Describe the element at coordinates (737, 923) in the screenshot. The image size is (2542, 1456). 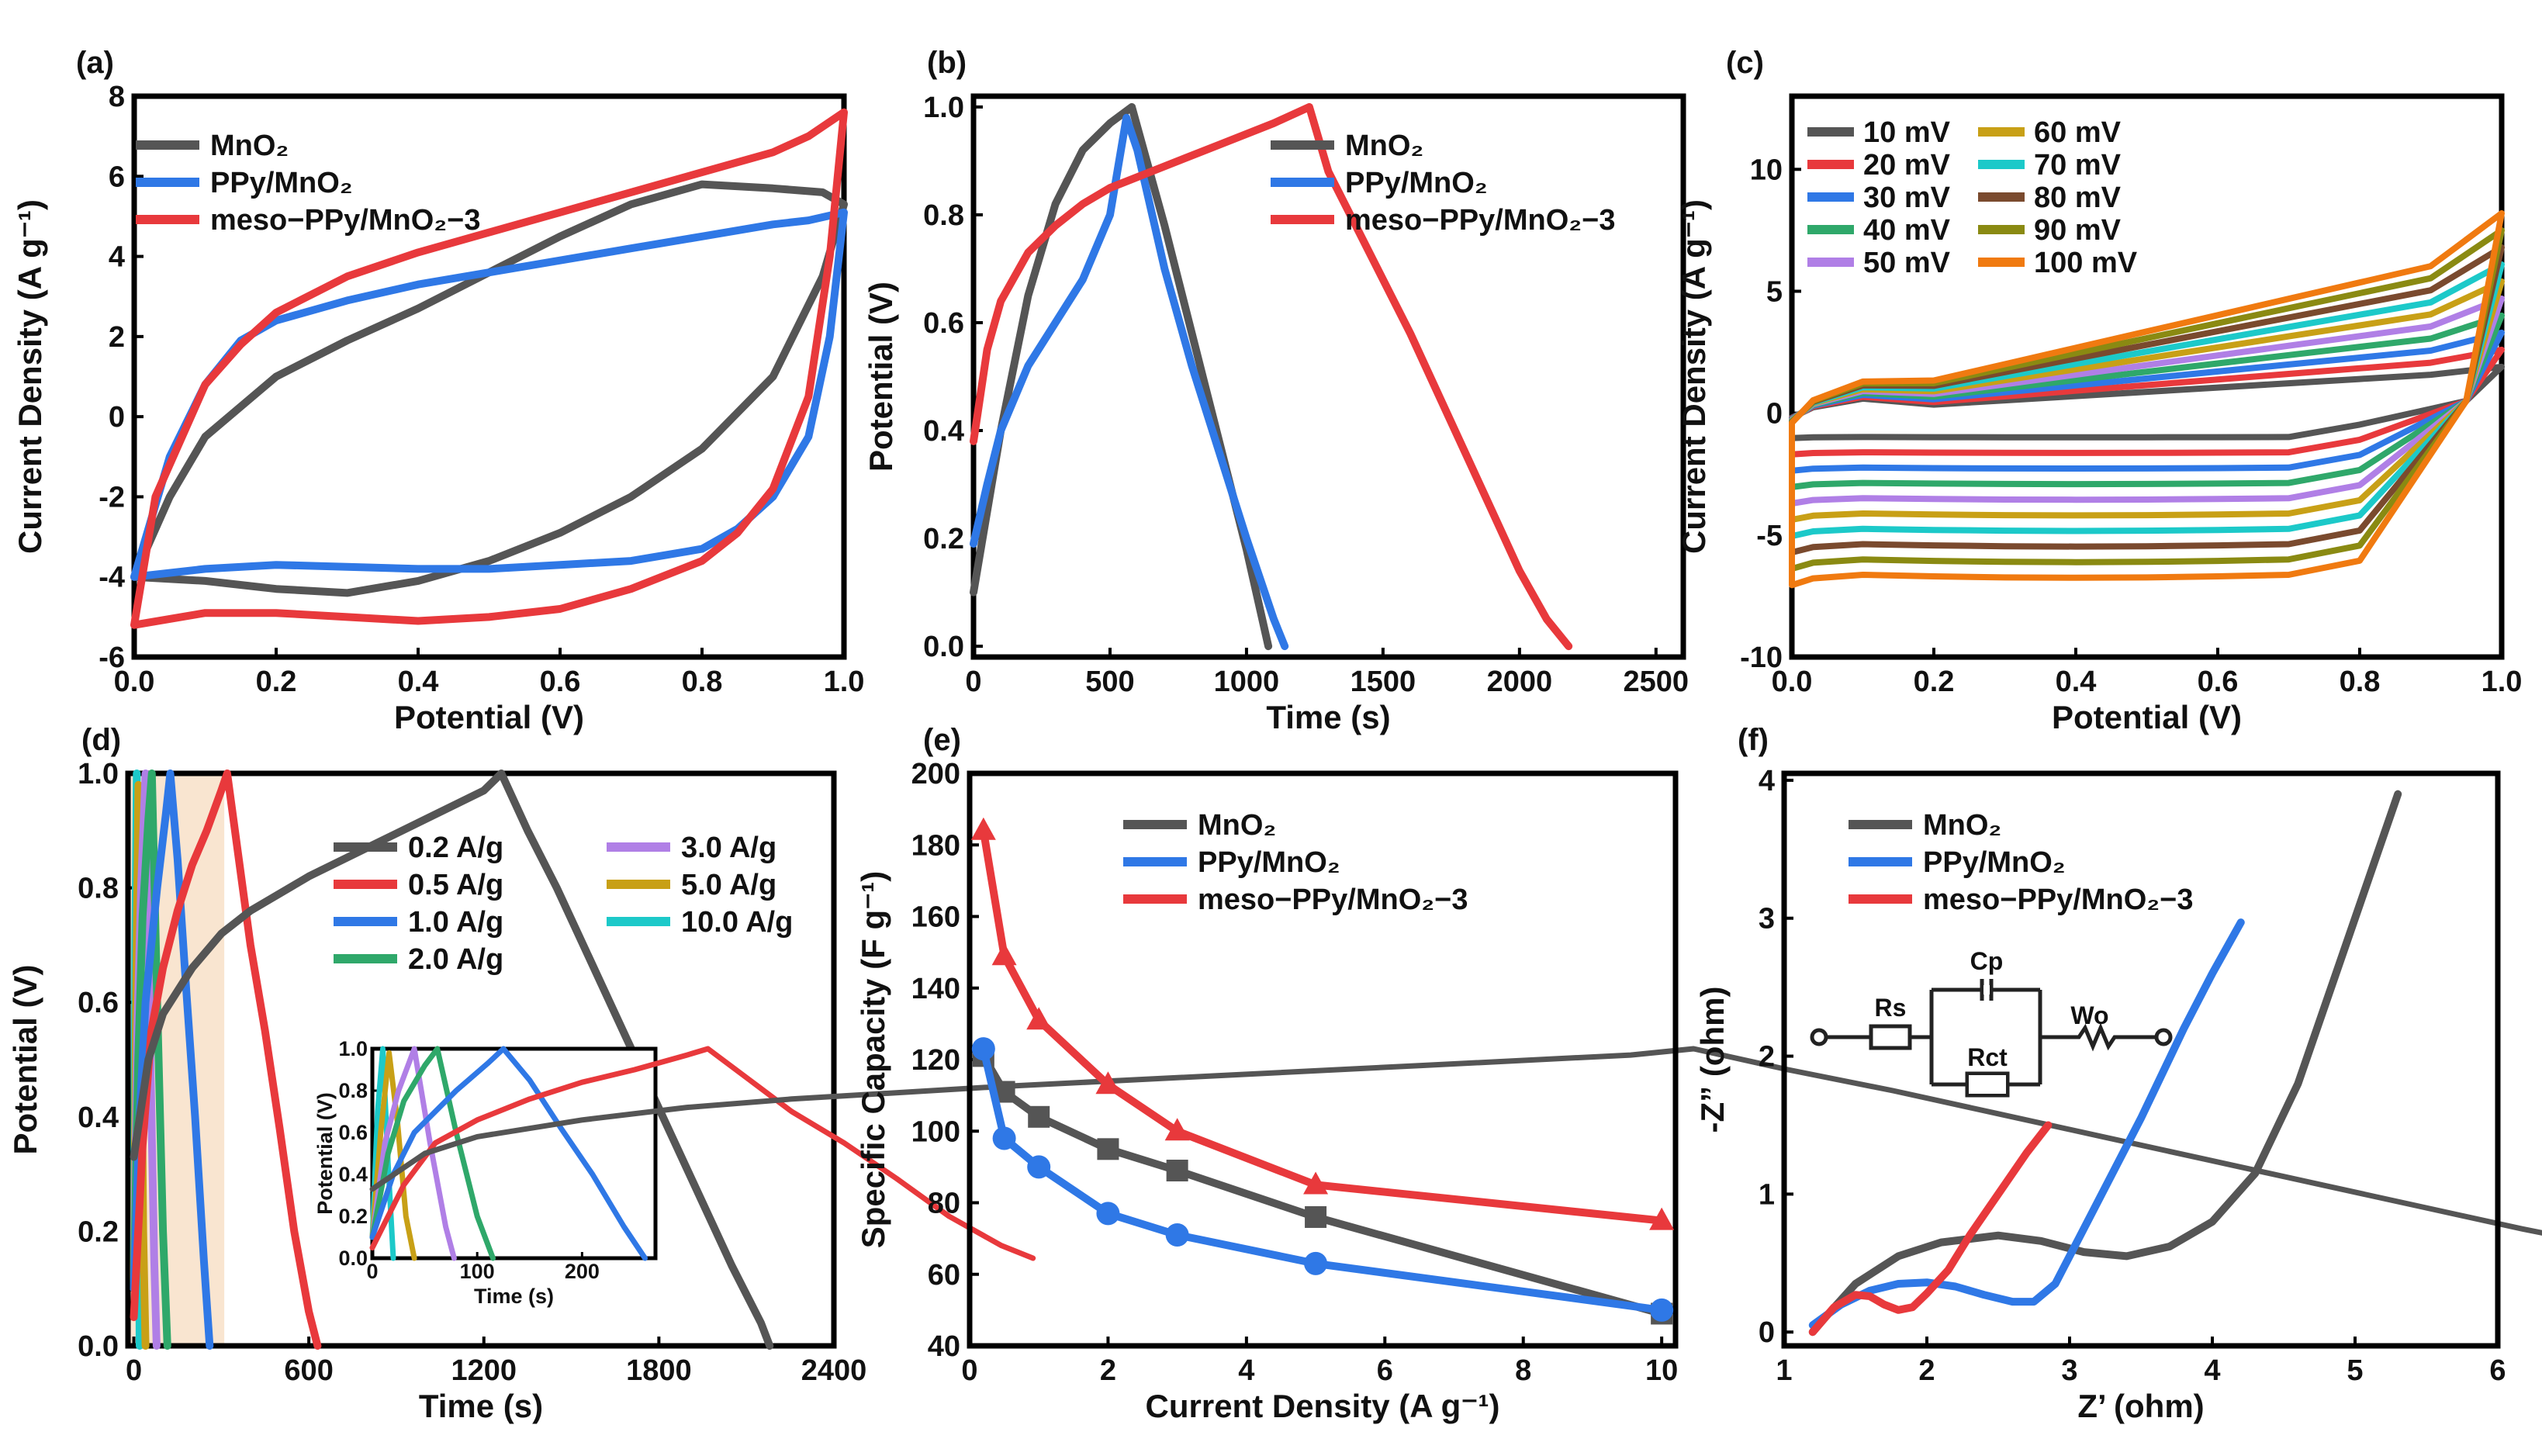
I see `legend-label: 10.0 A/g` at that location.